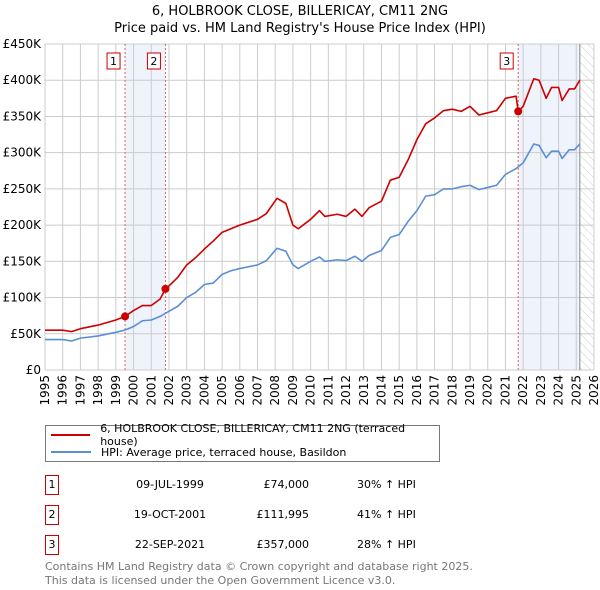 The image size is (600, 590). What do you see at coordinates (386, 484) in the screenshot?
I see `sale-hpi-diff: 30% ↑ HPI` at bounding box center [386, 484].